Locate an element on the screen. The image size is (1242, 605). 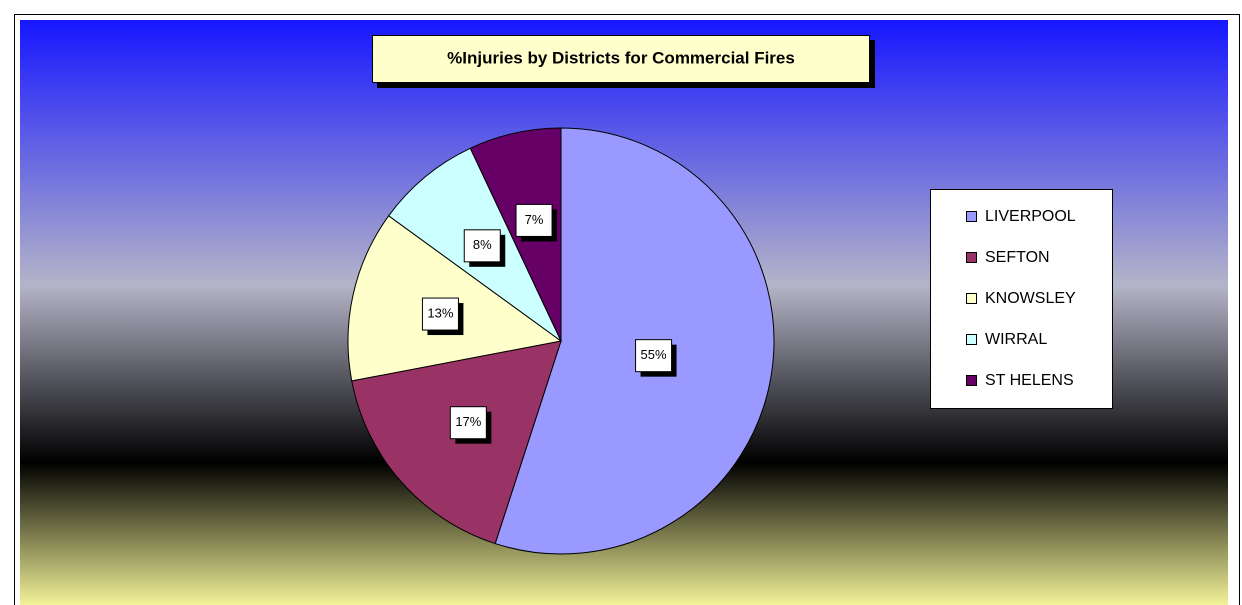
legend-label: LIVERPOOL is located at coordinates (1030, 216).